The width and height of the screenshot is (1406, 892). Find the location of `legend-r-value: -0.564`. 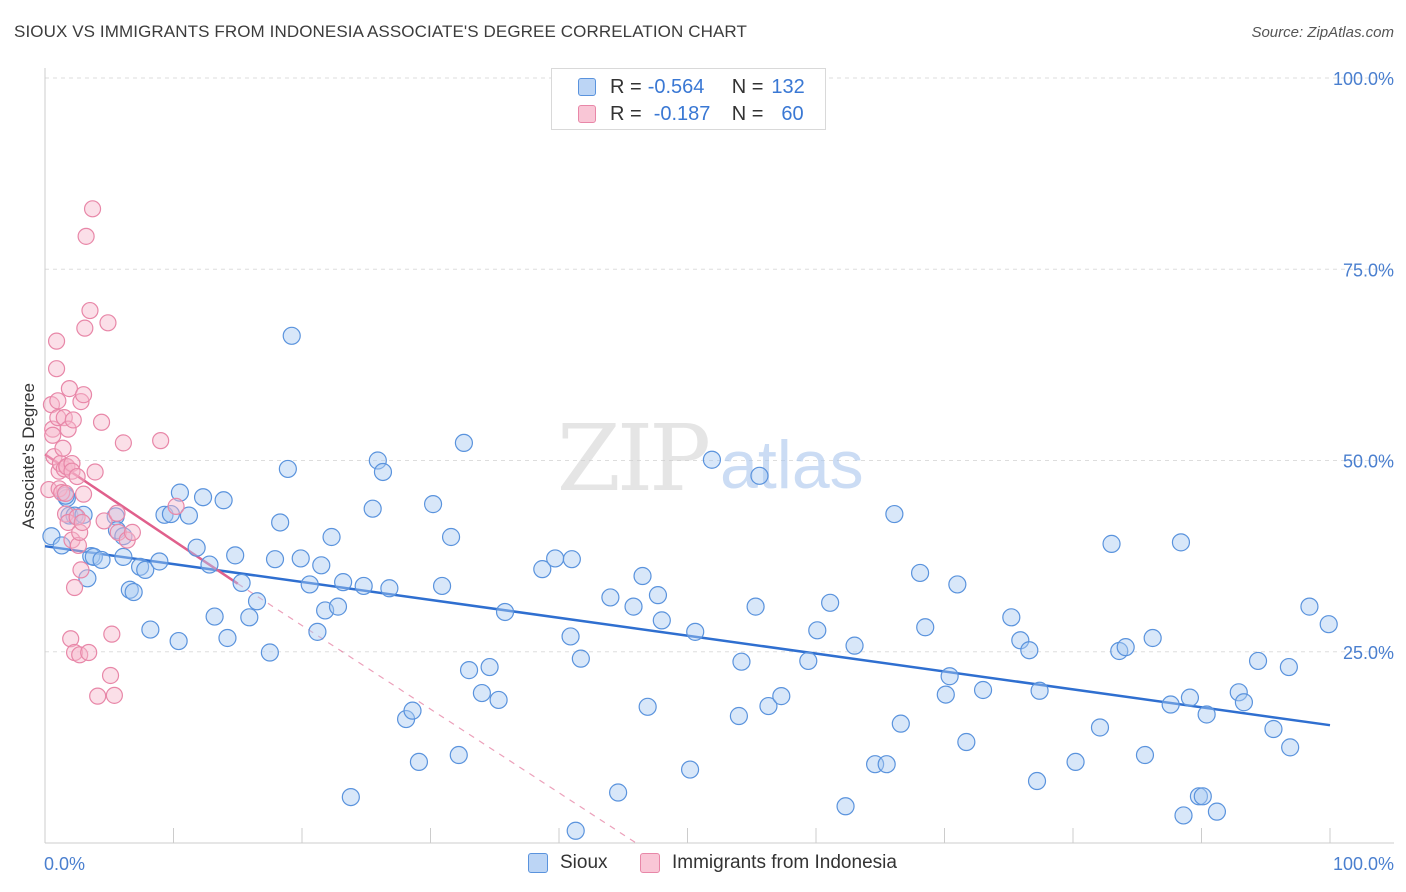

legend-r-value: -0.564 is located at coordinates (676, 86).